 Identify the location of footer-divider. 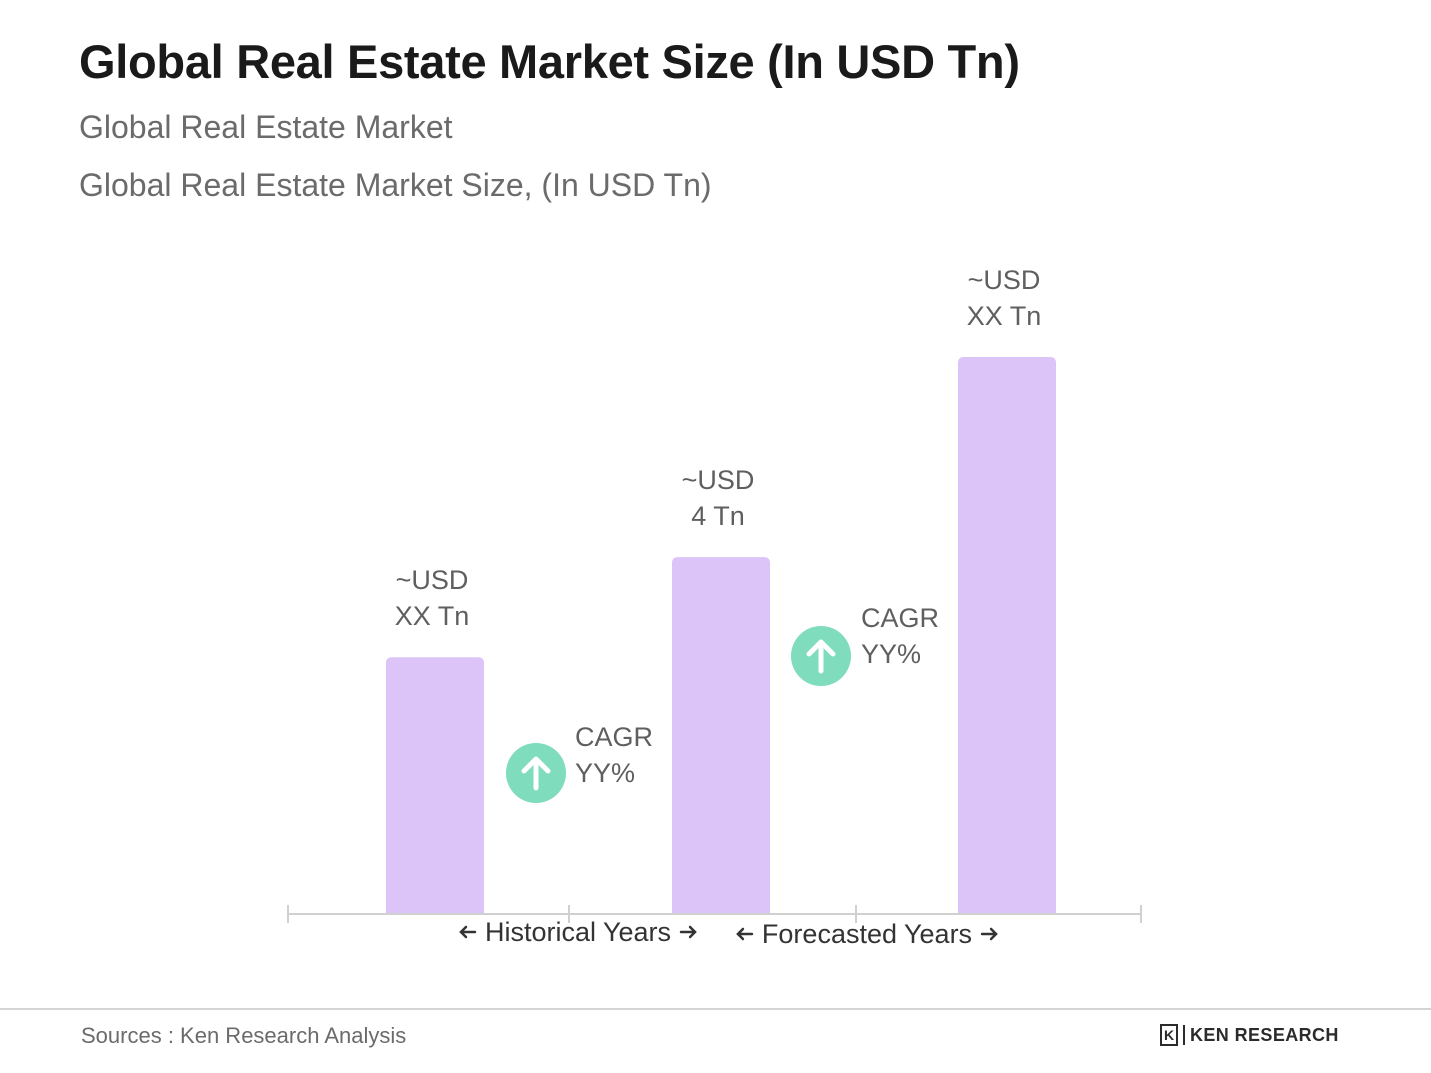
(715, 1009).